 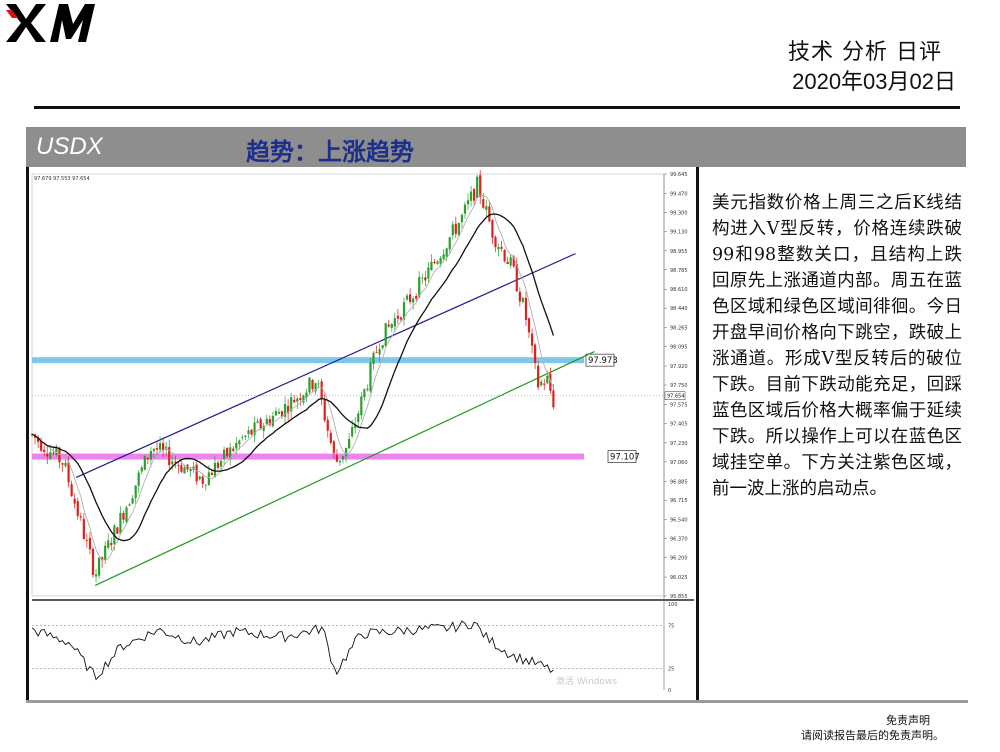 I want to click on y-tick-label: 97.405, so click(x=679, y=424).